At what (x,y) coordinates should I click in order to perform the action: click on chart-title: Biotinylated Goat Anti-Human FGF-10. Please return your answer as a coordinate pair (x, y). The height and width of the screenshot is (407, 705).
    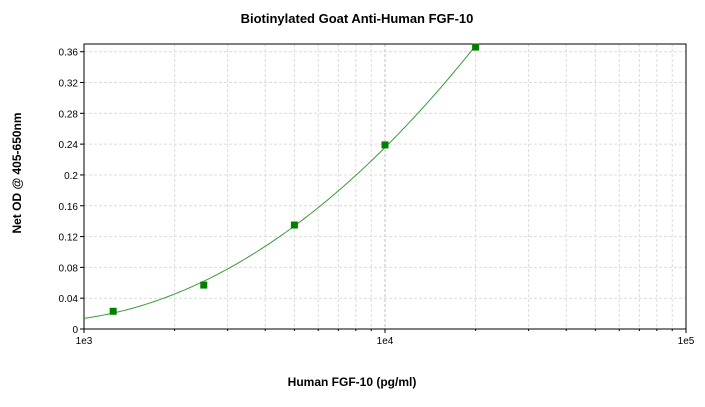
    Looking at the image, I should click on (357, 18).